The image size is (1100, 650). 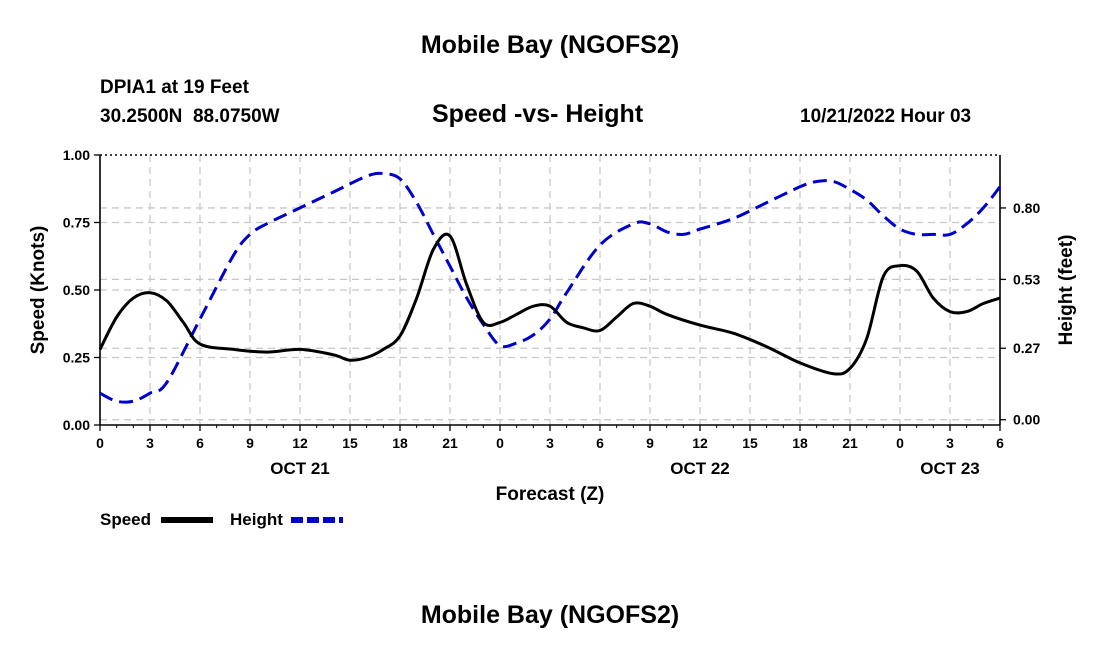 I want to click on page-title: Mobile Bay (NGOFS2), so click(x=550, y=45).